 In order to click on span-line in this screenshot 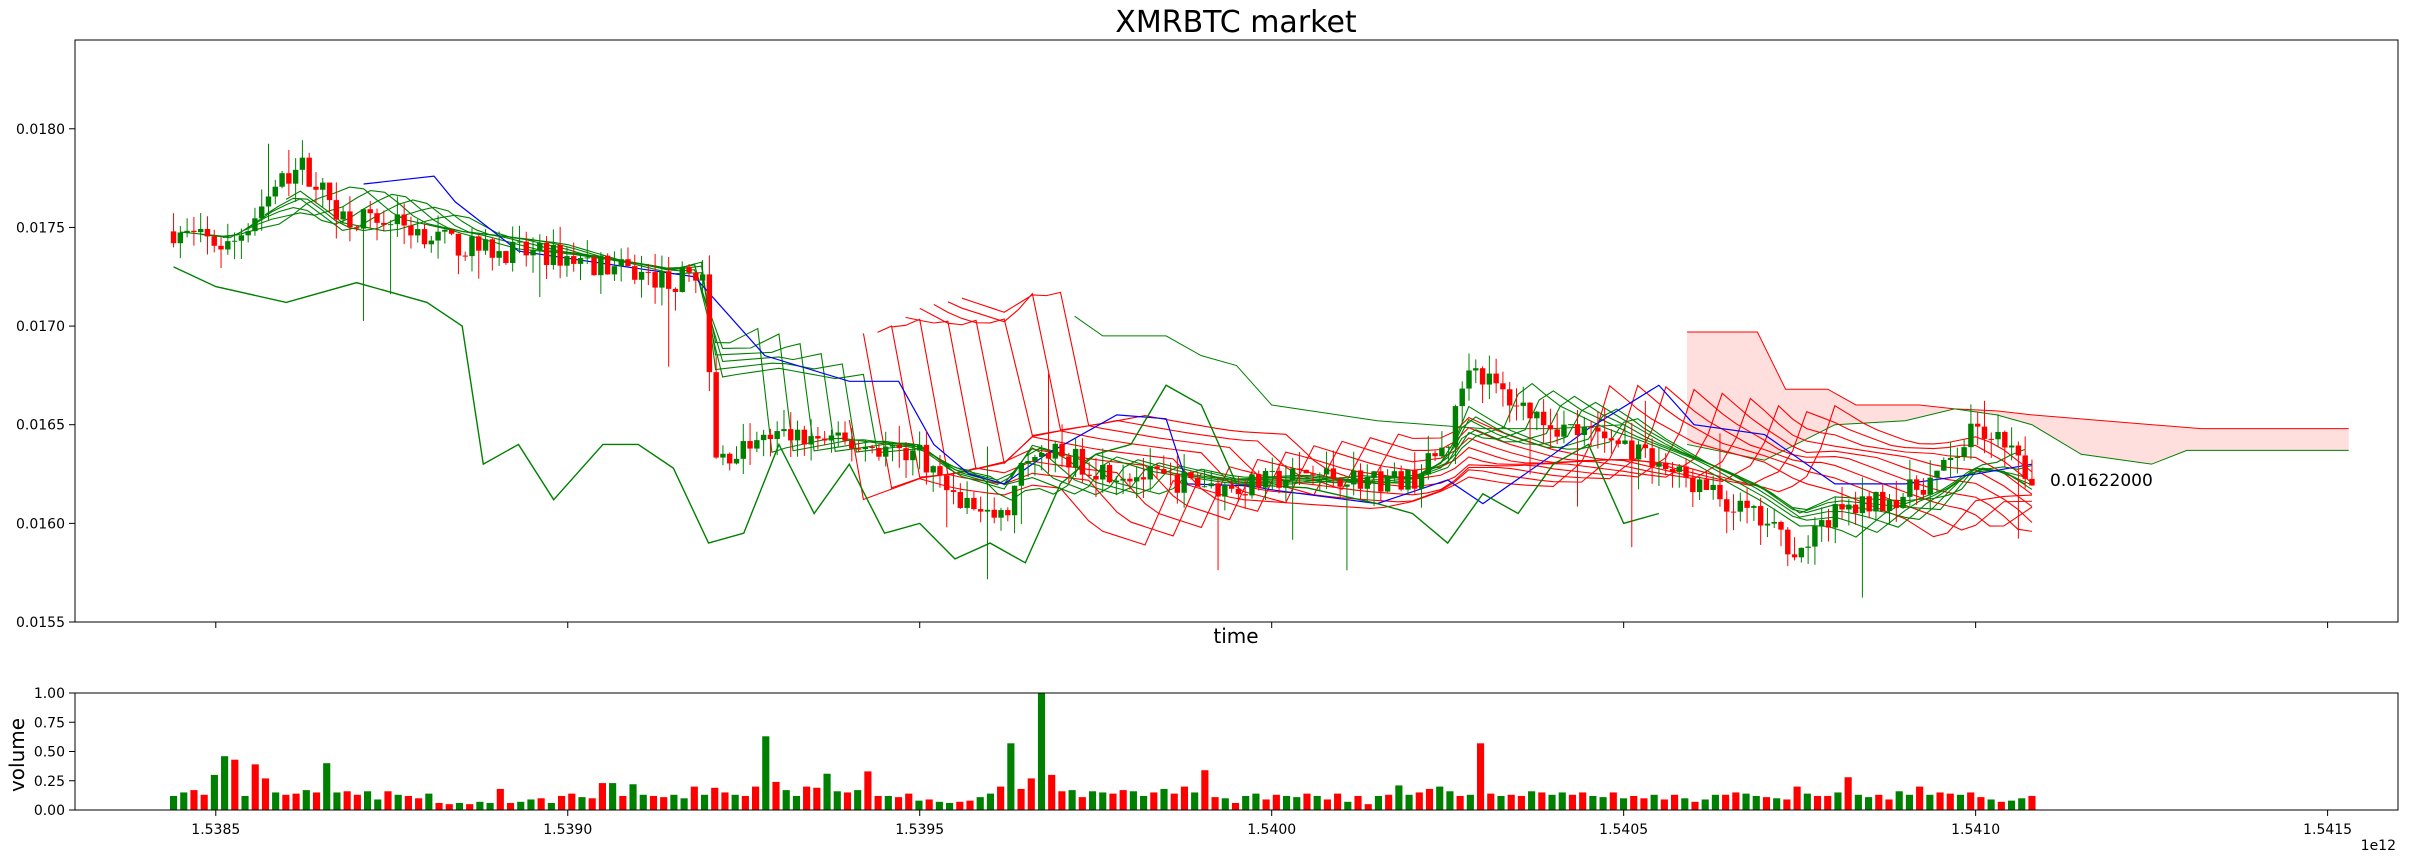, I will do `click(1349, 372)`.